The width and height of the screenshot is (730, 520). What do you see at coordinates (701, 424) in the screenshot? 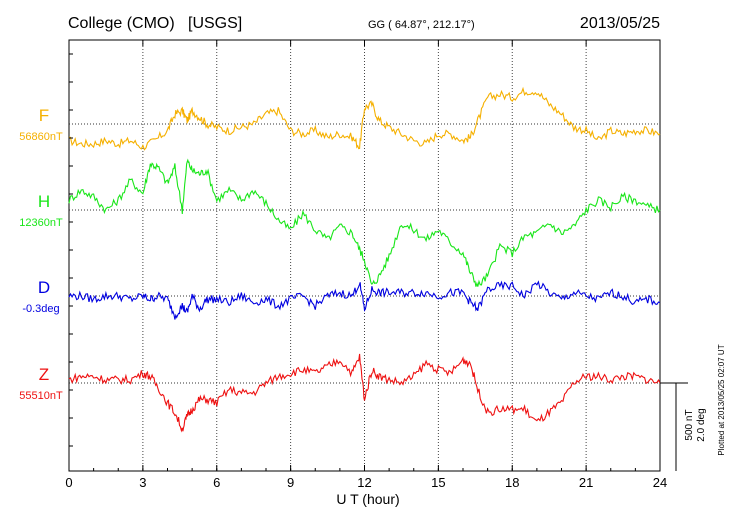
I see `scale-label-deg: 2.0 deg` at bounding box center [701, 424].